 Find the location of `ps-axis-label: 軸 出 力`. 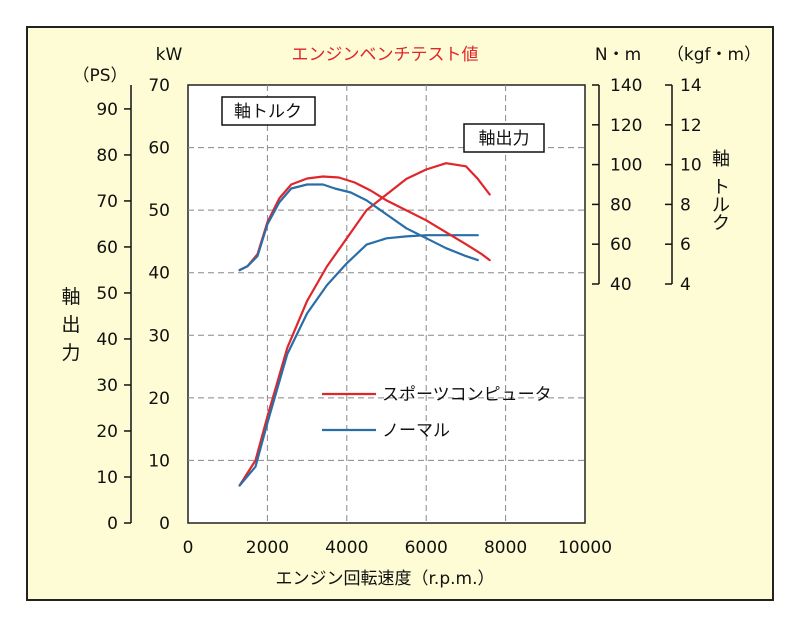

ps-axis-label: 軸 出 力 is located at coordinates (70, 325).